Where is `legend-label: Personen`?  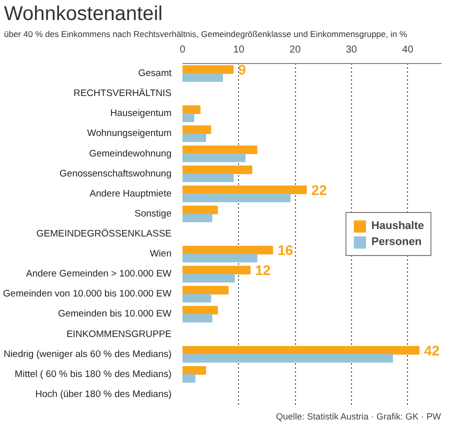
legend-label: Personen is located at coordinates (396, 241).